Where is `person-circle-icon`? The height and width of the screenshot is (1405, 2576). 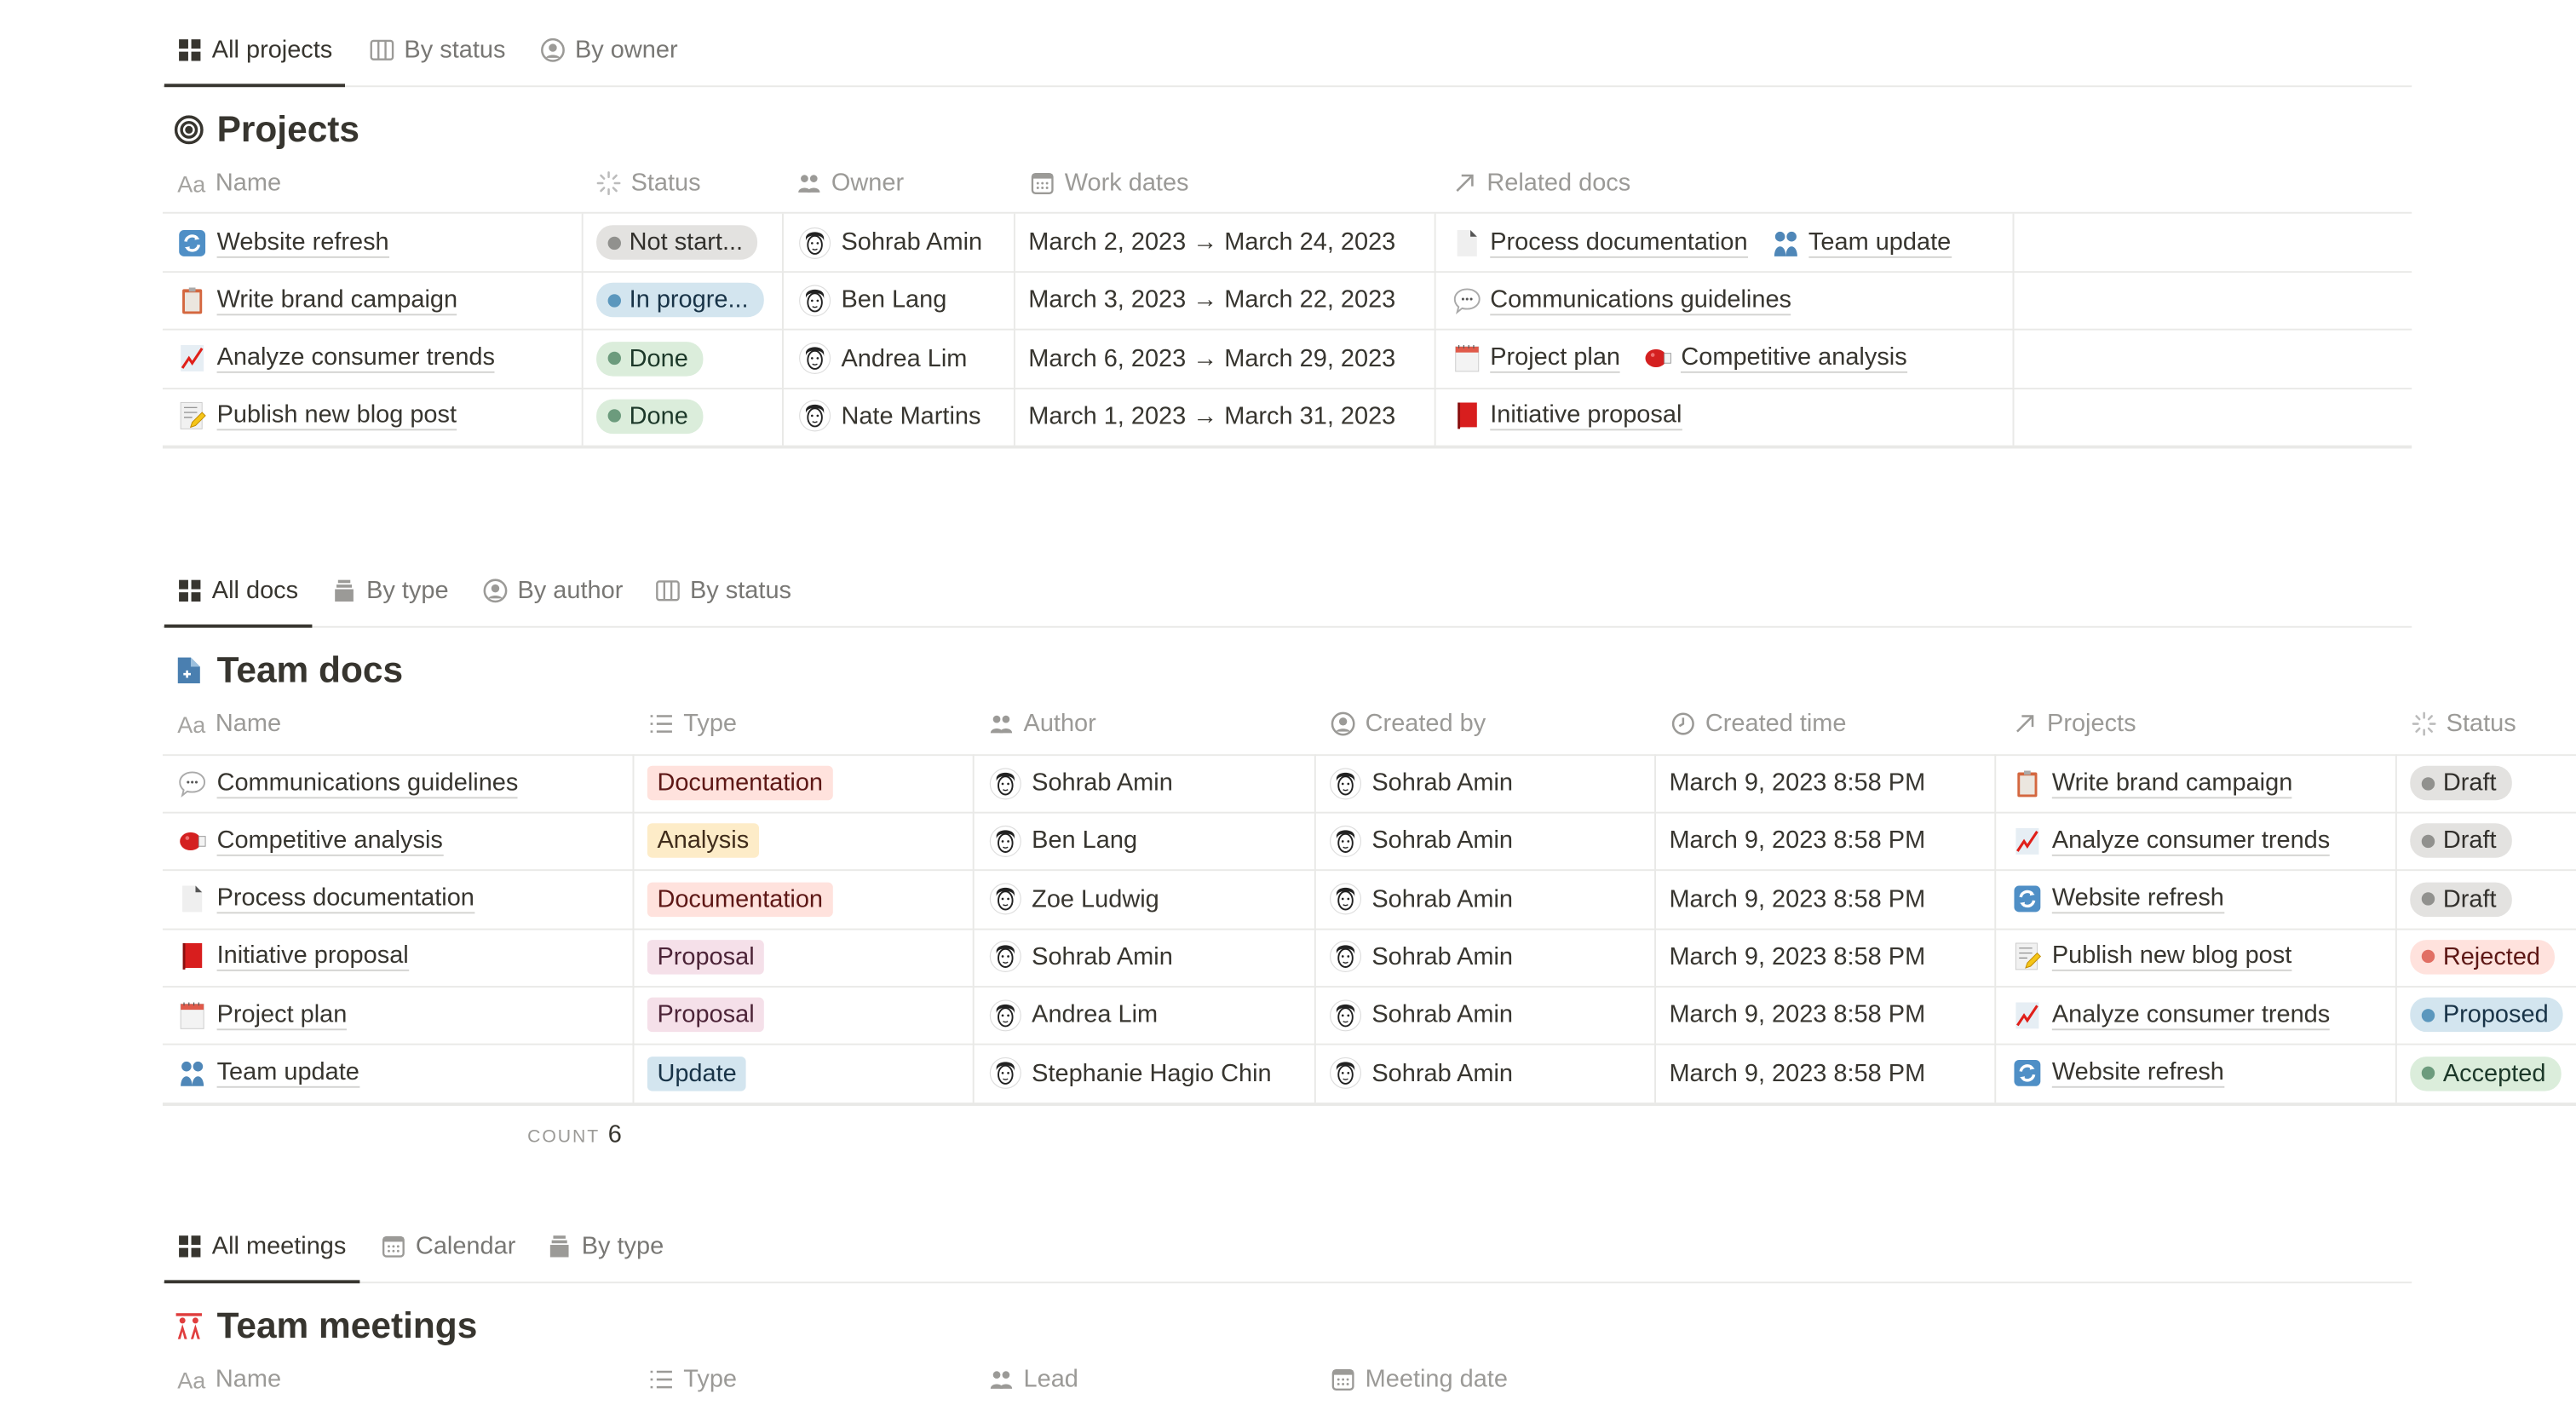
person-circle-icon is located at coordinates (554, 49).